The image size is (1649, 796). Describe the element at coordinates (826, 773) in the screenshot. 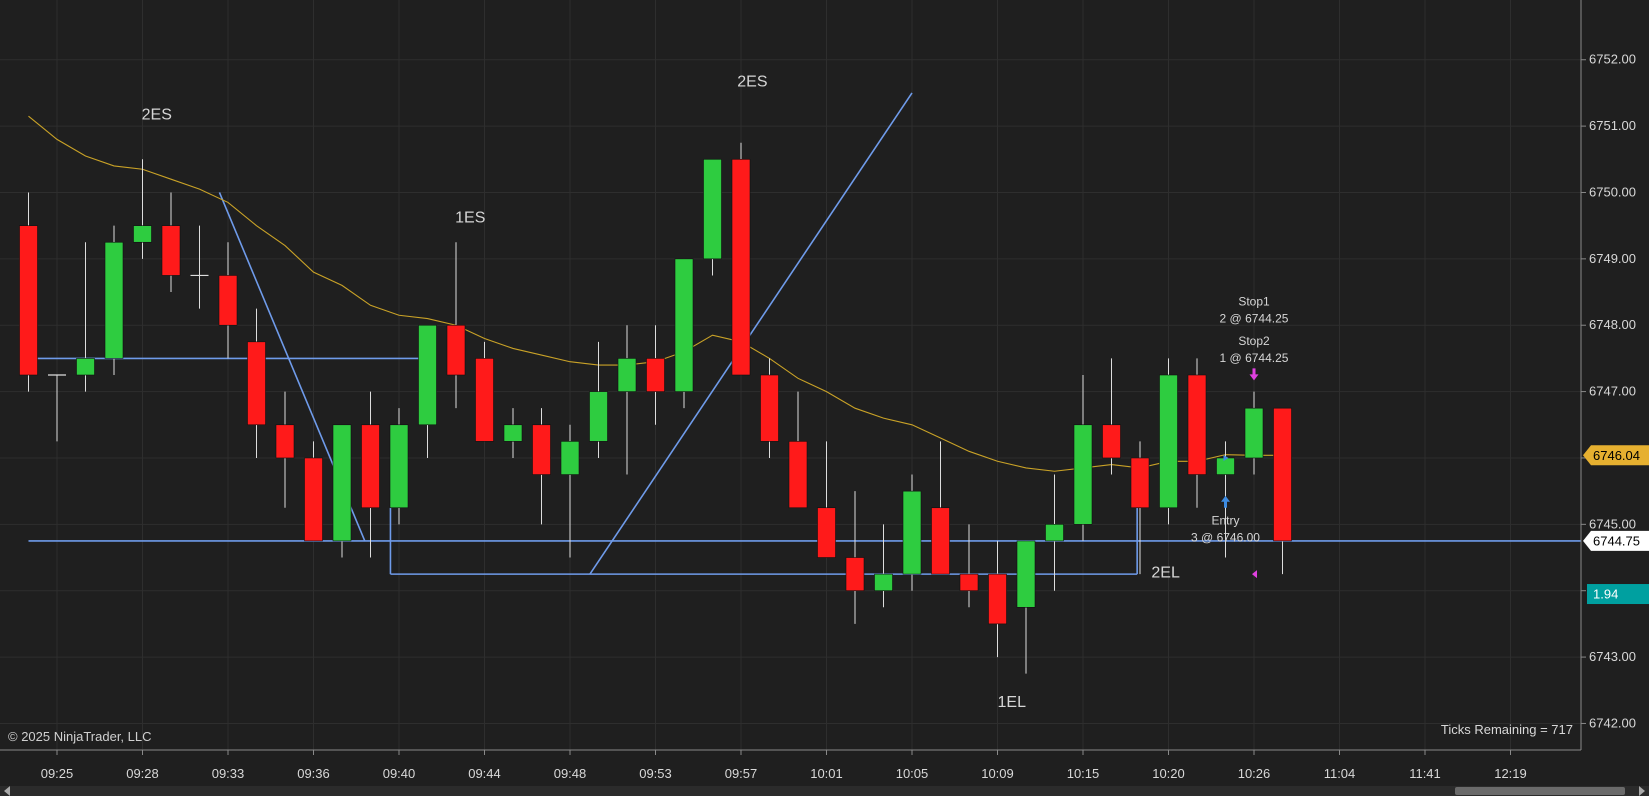

I see `x-tick-label: 10:01` at that location.